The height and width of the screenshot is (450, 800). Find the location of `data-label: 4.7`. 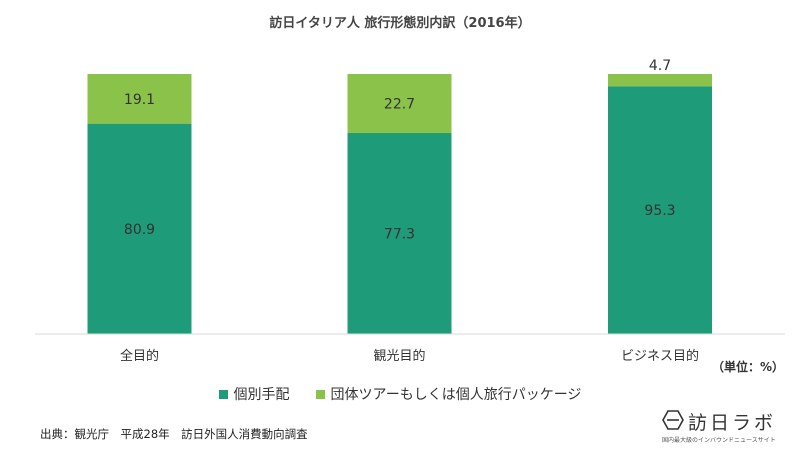

data-label: 4.7 is located at coordinates (660, 66).